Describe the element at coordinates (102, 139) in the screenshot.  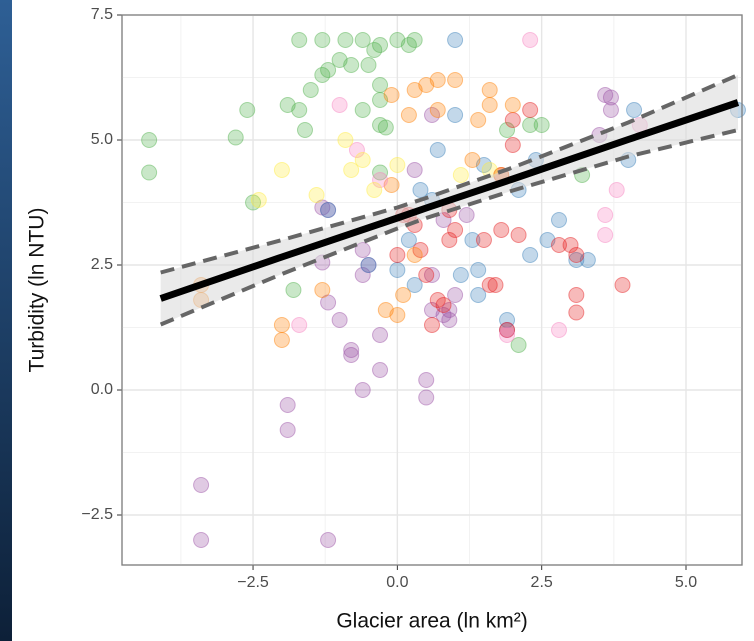
I see `y-tick-label: 5.0` at that location.